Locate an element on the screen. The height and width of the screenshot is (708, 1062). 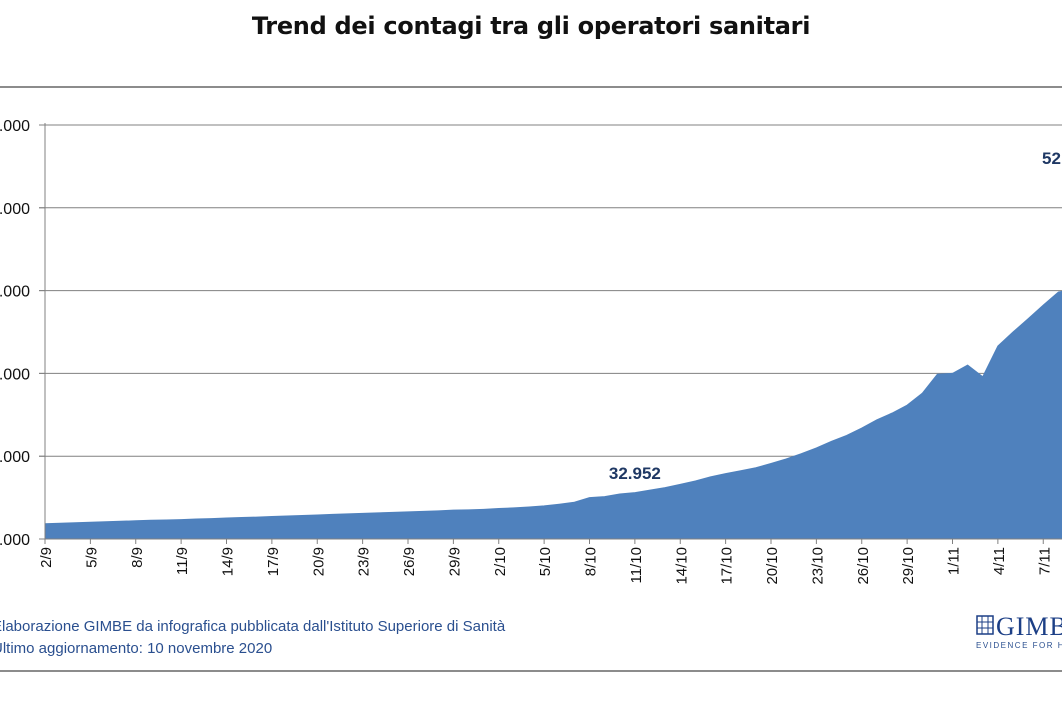
x-tick-label: 11/10 is located at coordinates (636, 565).